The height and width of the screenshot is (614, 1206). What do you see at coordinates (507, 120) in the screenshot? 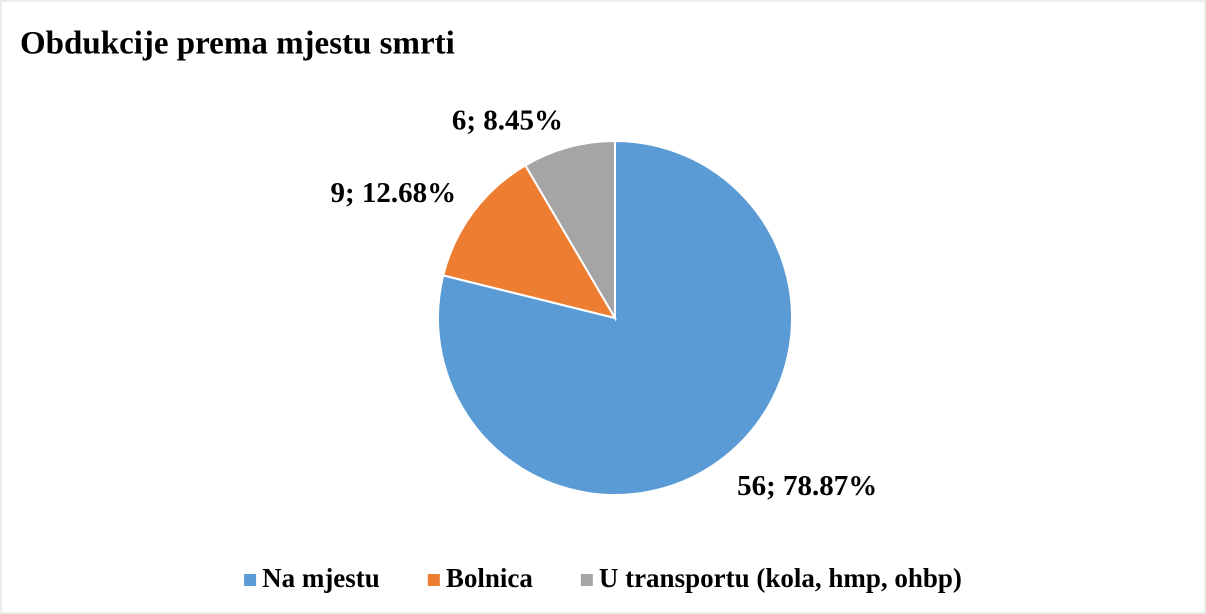
I see `data-label: 6; 8.45%` at bounding box center [507, 120].